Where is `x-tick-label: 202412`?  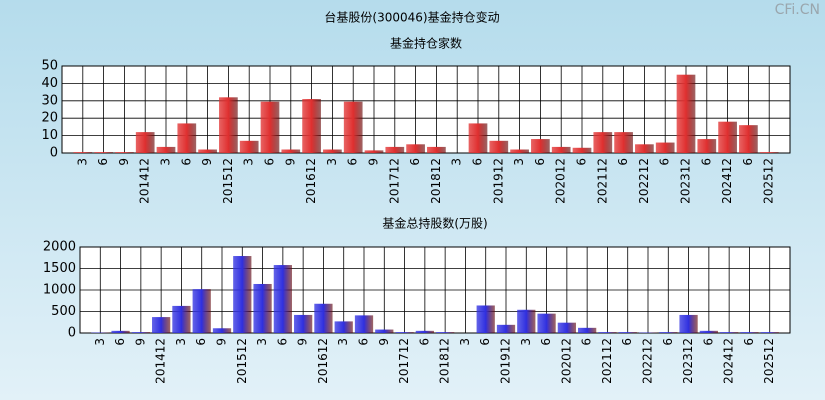
x-tick-label: 202412 is located at coordinates (727, 181).